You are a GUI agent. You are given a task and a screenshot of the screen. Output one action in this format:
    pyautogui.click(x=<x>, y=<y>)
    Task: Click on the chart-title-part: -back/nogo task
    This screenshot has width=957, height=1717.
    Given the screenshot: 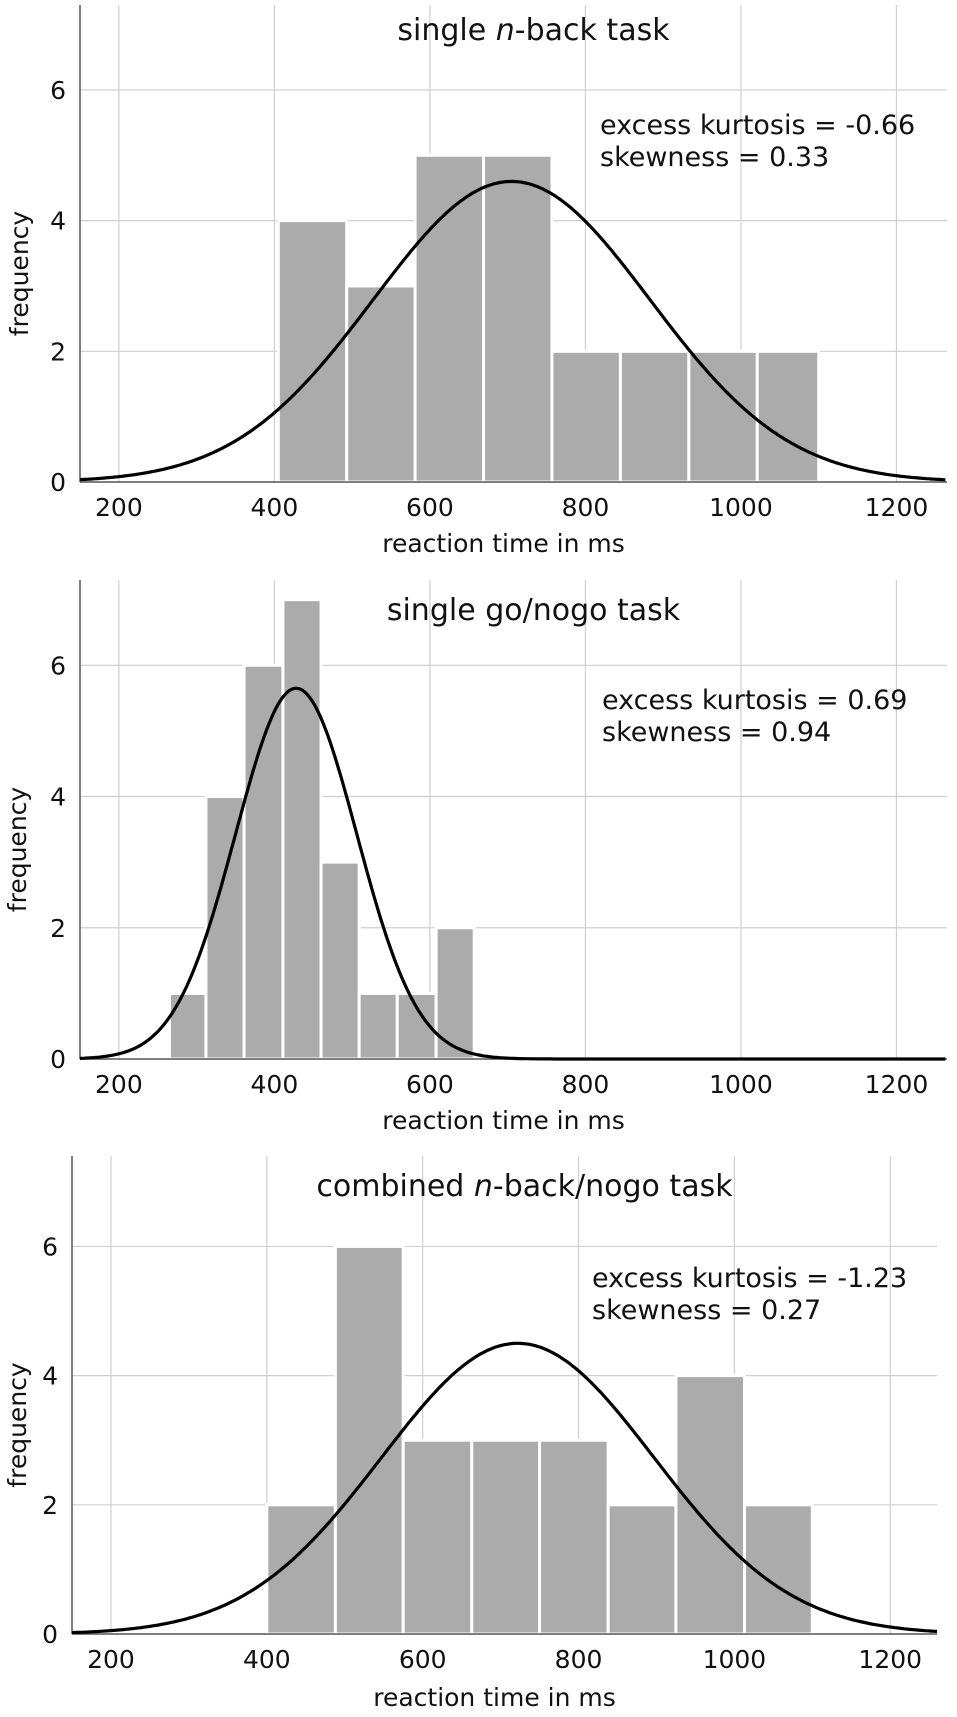 What is the action you would take?
    pyautogui.click(x=613, y=1186)
    